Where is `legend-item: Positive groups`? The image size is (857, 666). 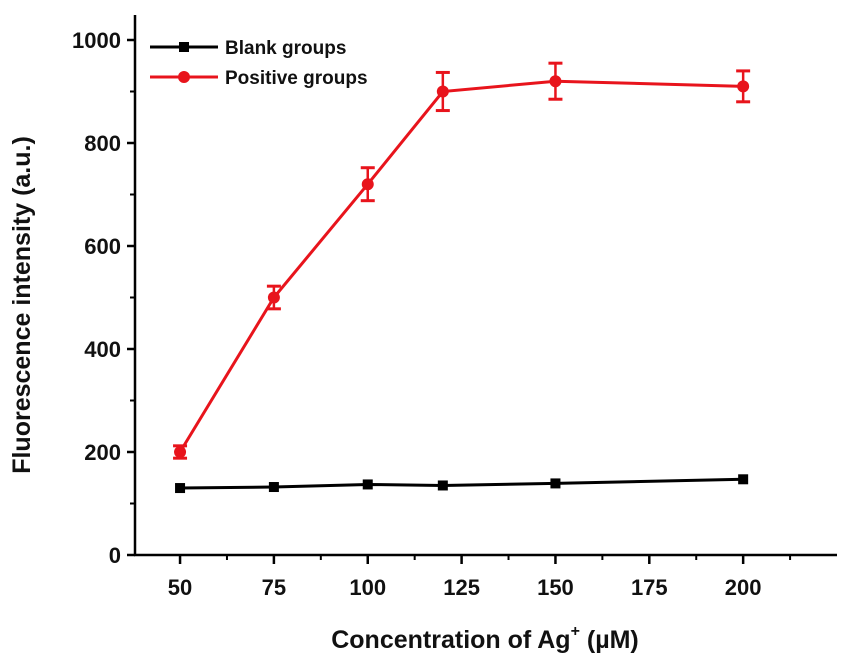
legend-item: Positive groups is located at coordinates (259, 78).